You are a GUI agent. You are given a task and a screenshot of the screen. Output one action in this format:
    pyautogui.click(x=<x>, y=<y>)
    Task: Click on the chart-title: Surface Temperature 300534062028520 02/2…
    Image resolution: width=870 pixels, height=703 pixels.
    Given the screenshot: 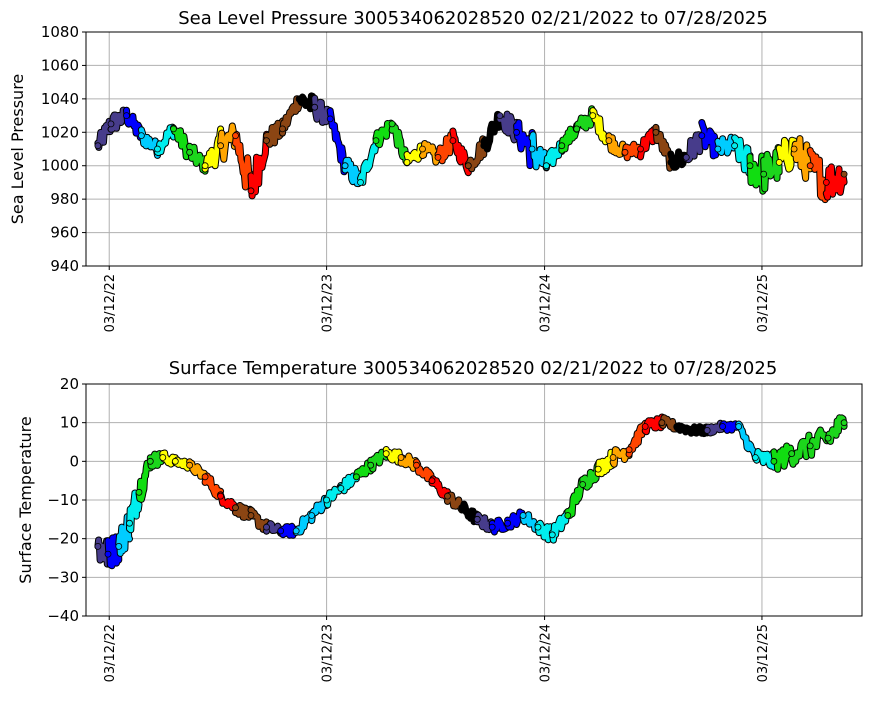 What is the action you would take?
    pyautogui.click(x=473, y=368)
    